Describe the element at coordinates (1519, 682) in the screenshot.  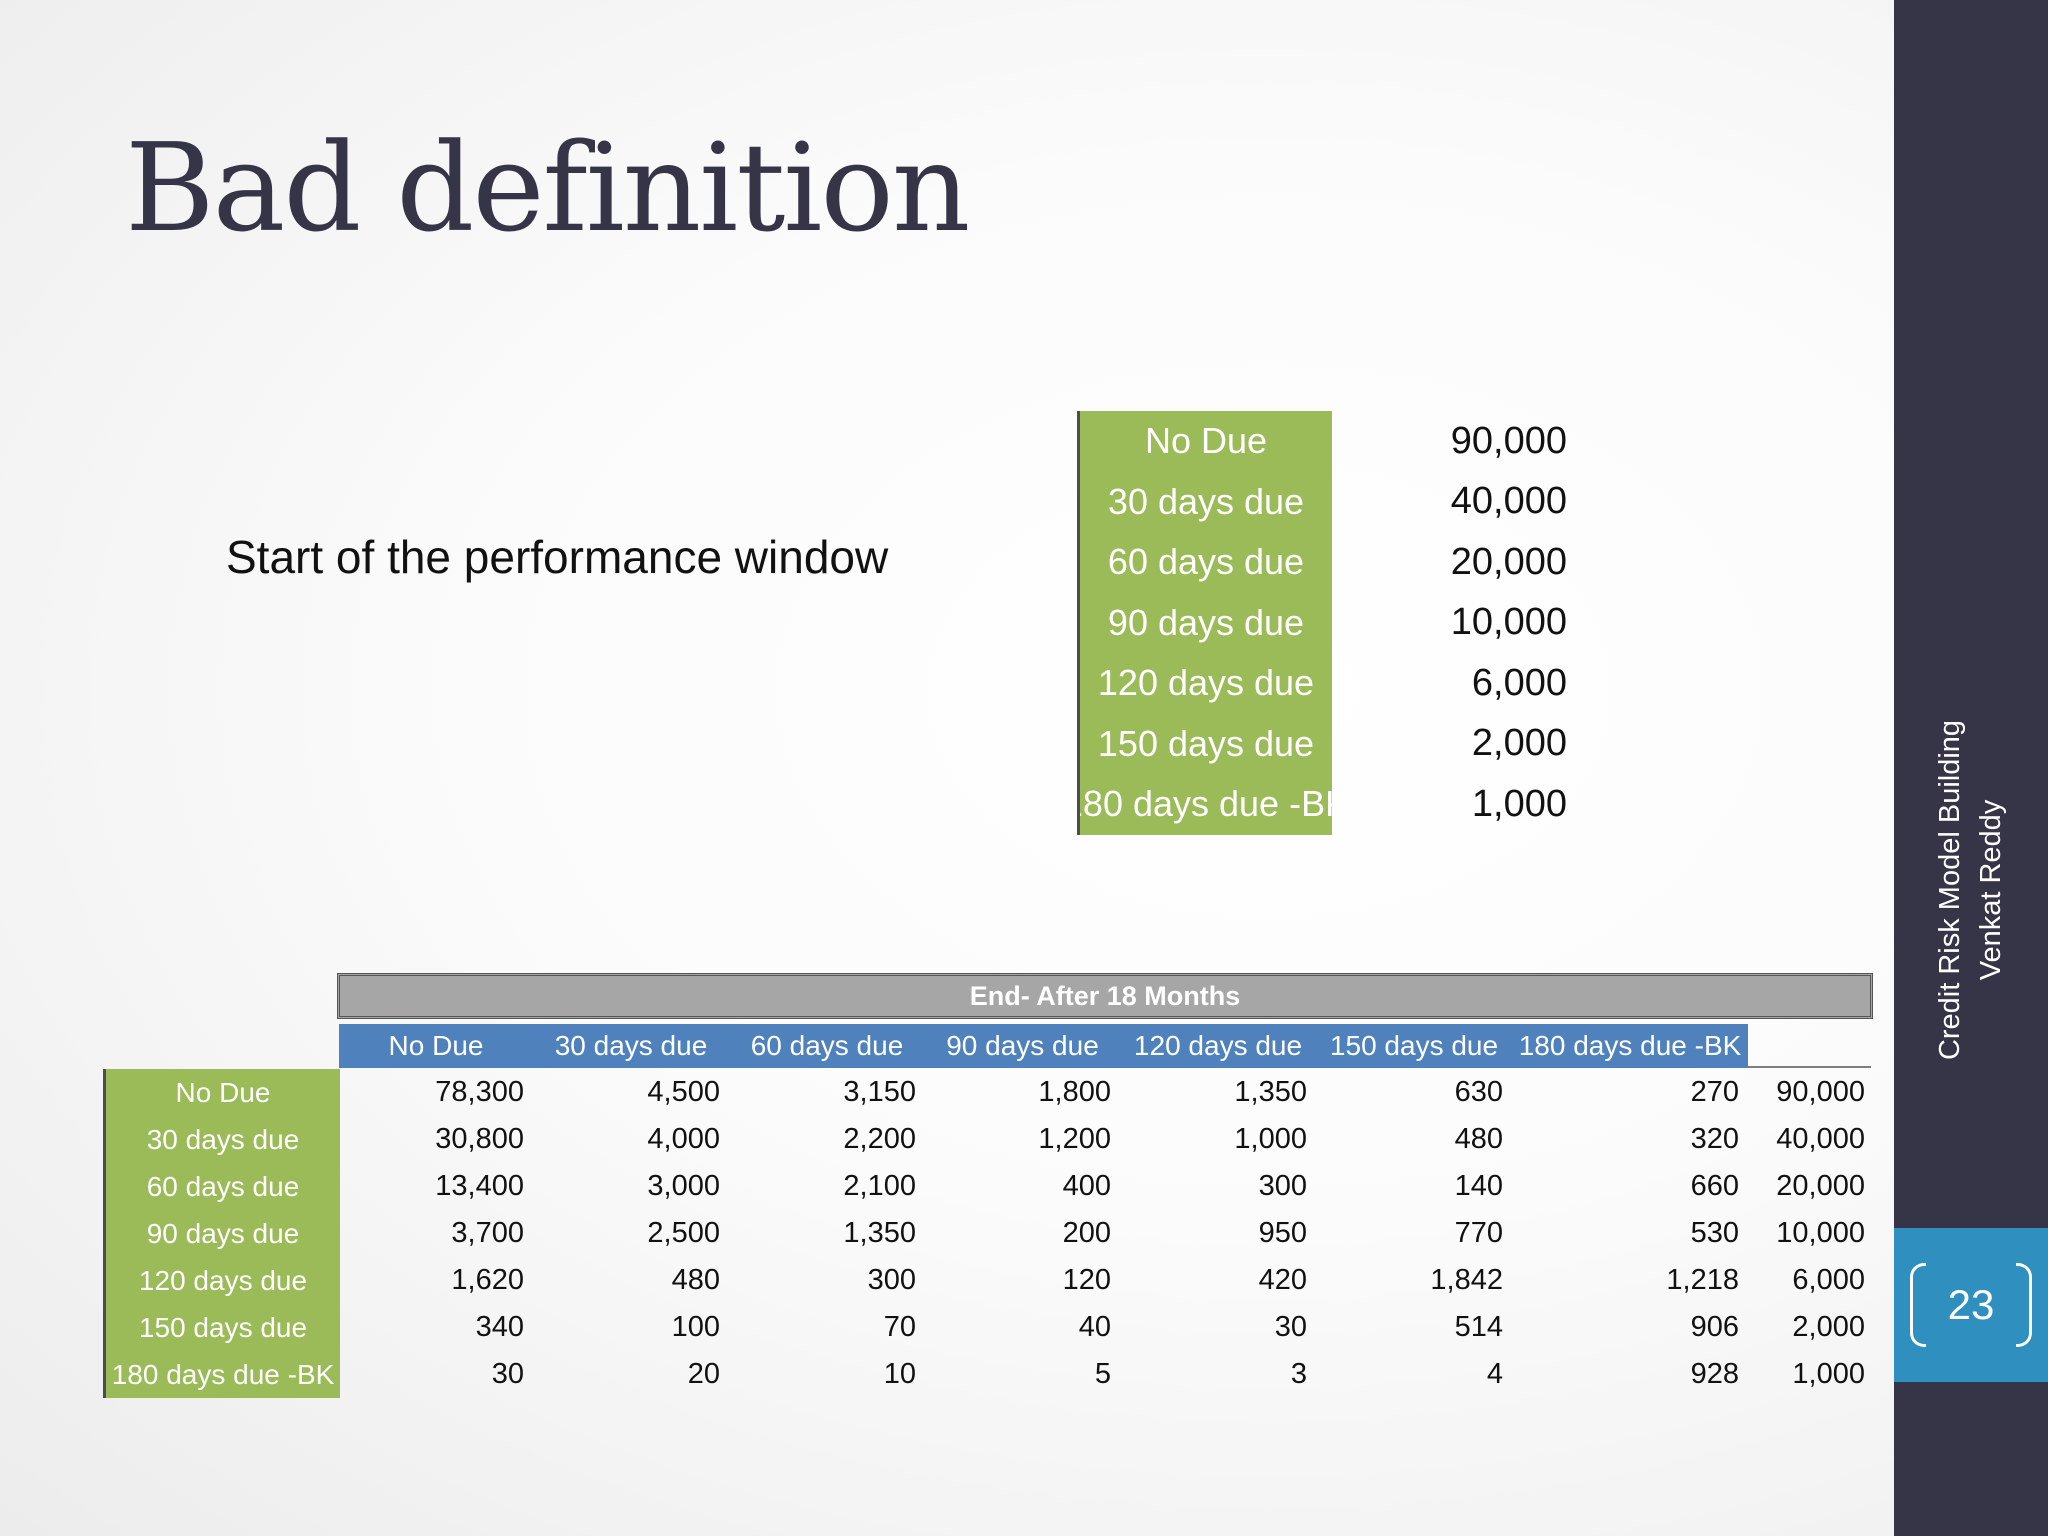
I see `start-row-value: 6,000` at that location.